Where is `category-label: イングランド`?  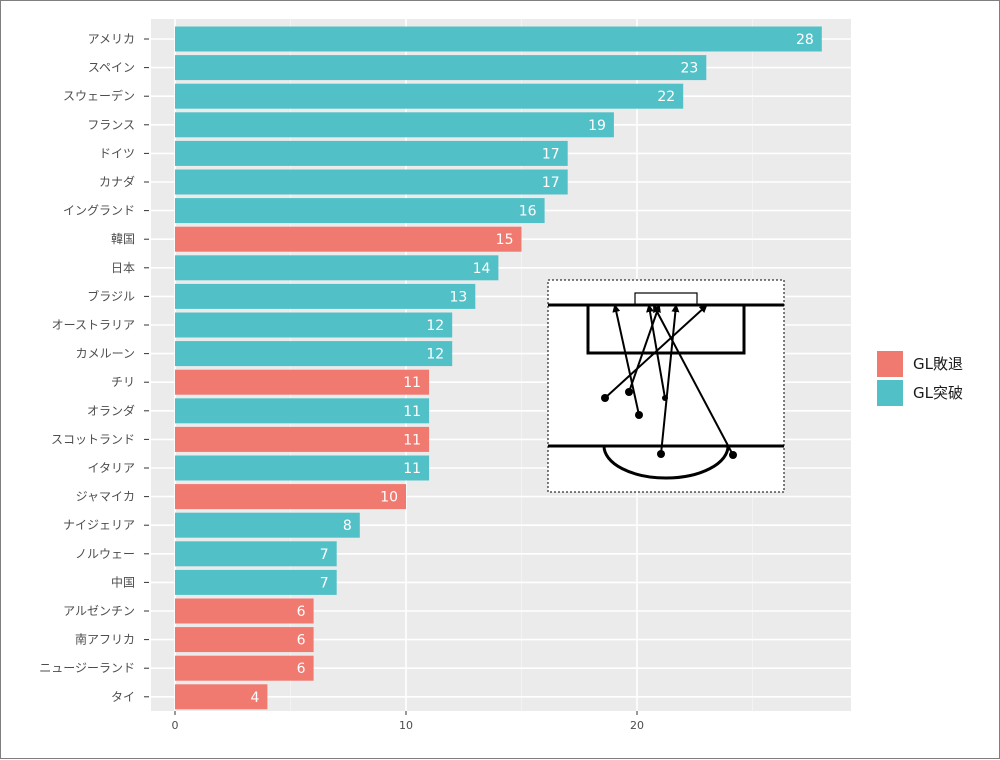 category-label: イングランド is located at coordinates (99, 211).